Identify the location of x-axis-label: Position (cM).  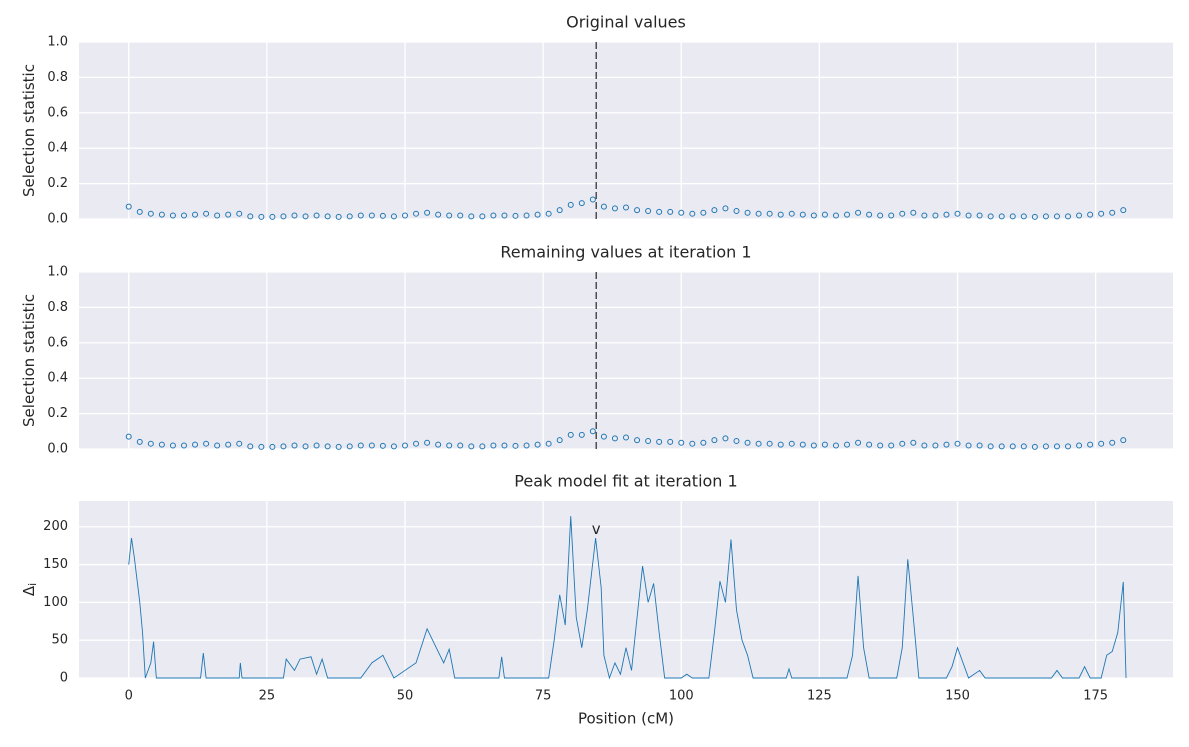
(626, 719).